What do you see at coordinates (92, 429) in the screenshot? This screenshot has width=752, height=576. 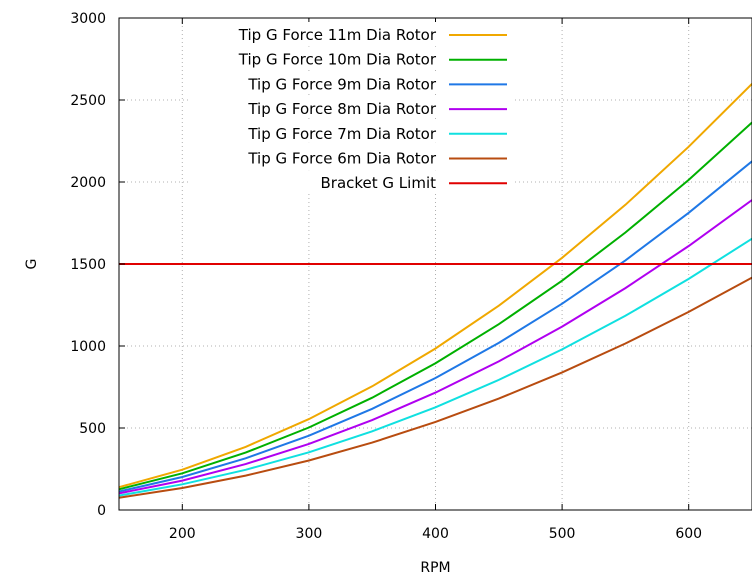 I see `y-tick-label: 500` at bounding box center [92, 429].